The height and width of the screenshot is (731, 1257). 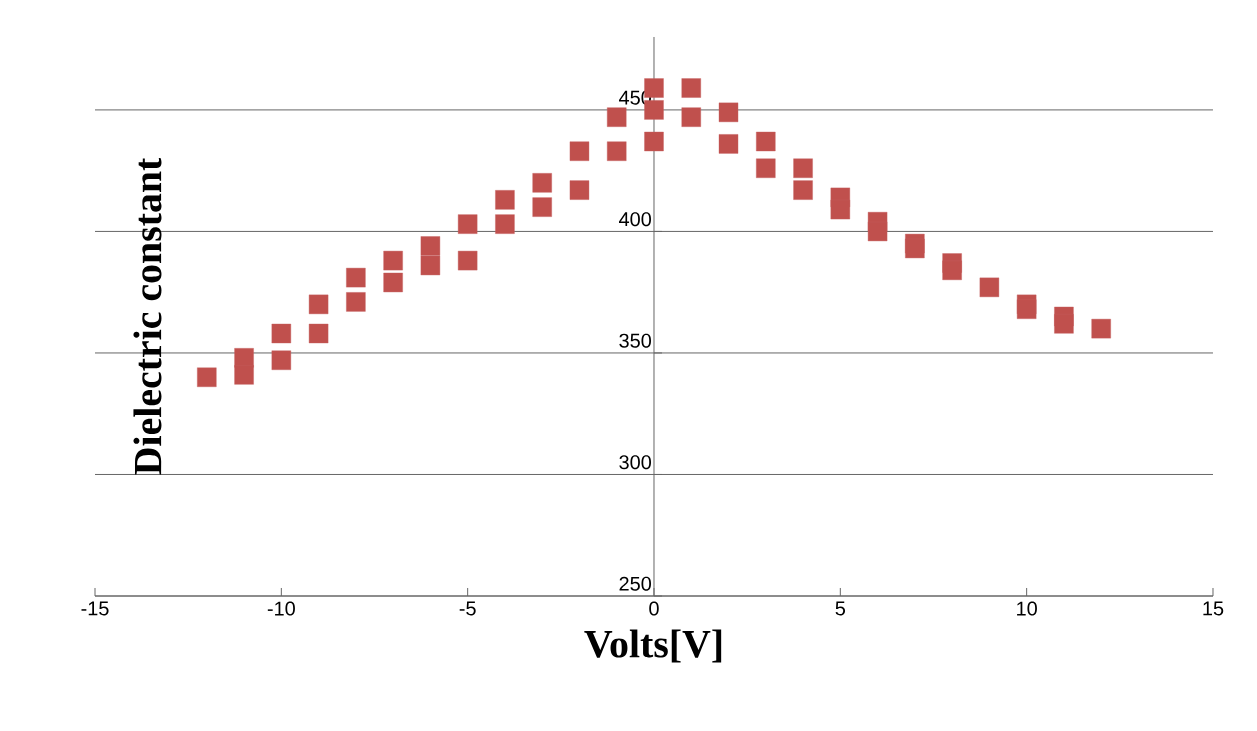 I want to click on x-tick-label: -5, so click(x=467, y=608).